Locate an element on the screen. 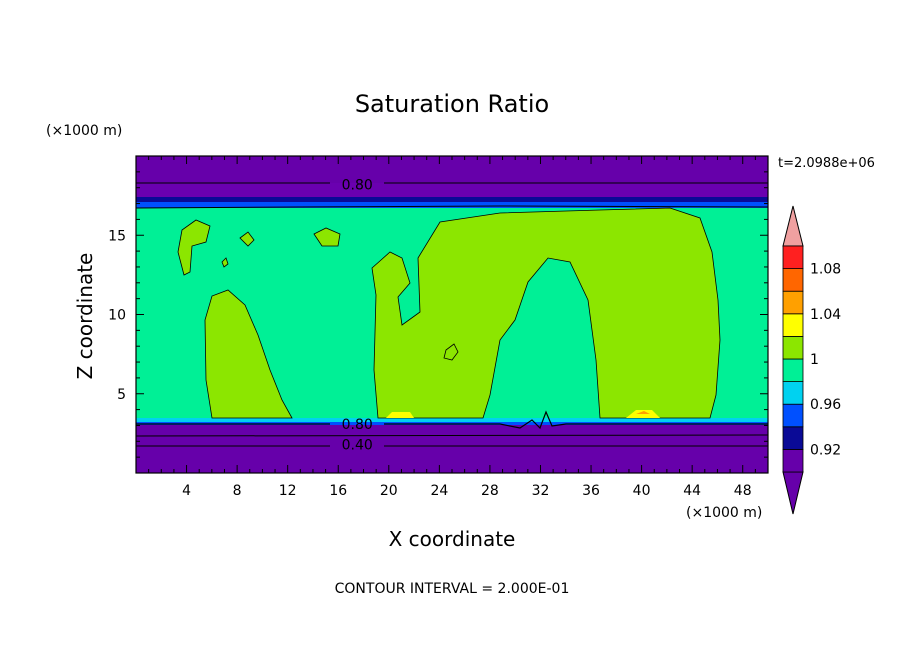 The height and width of the screenshot is (654, 904). contour-line-tropopause is located at coordinates (452, 207).